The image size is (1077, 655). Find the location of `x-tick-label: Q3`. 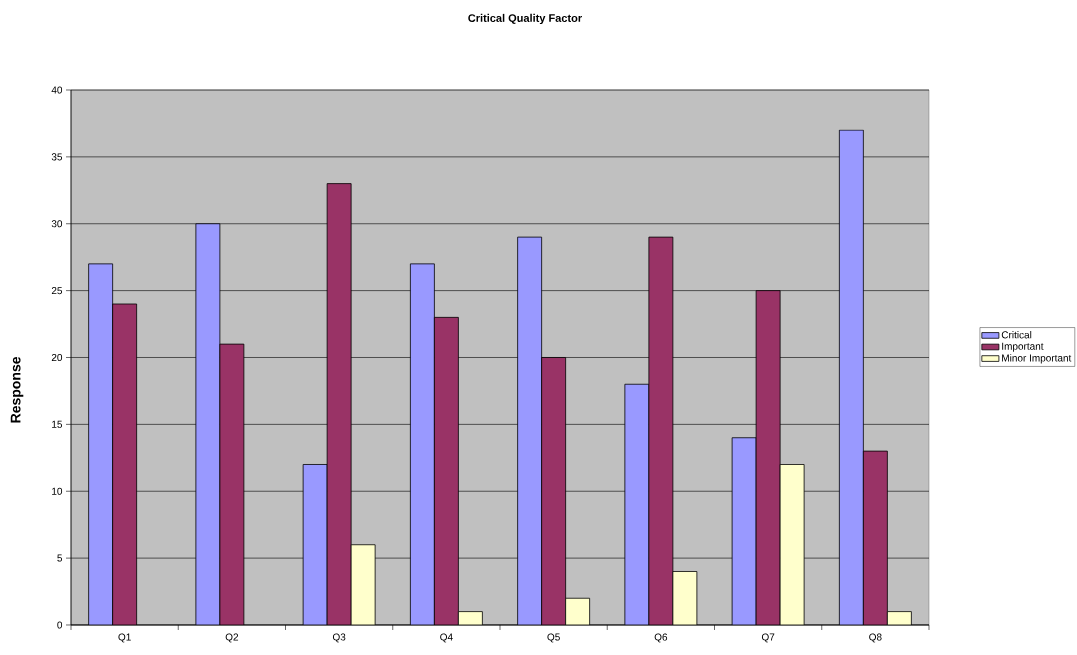

x-tick-label: Q3 is located at coordinates (339, 638).